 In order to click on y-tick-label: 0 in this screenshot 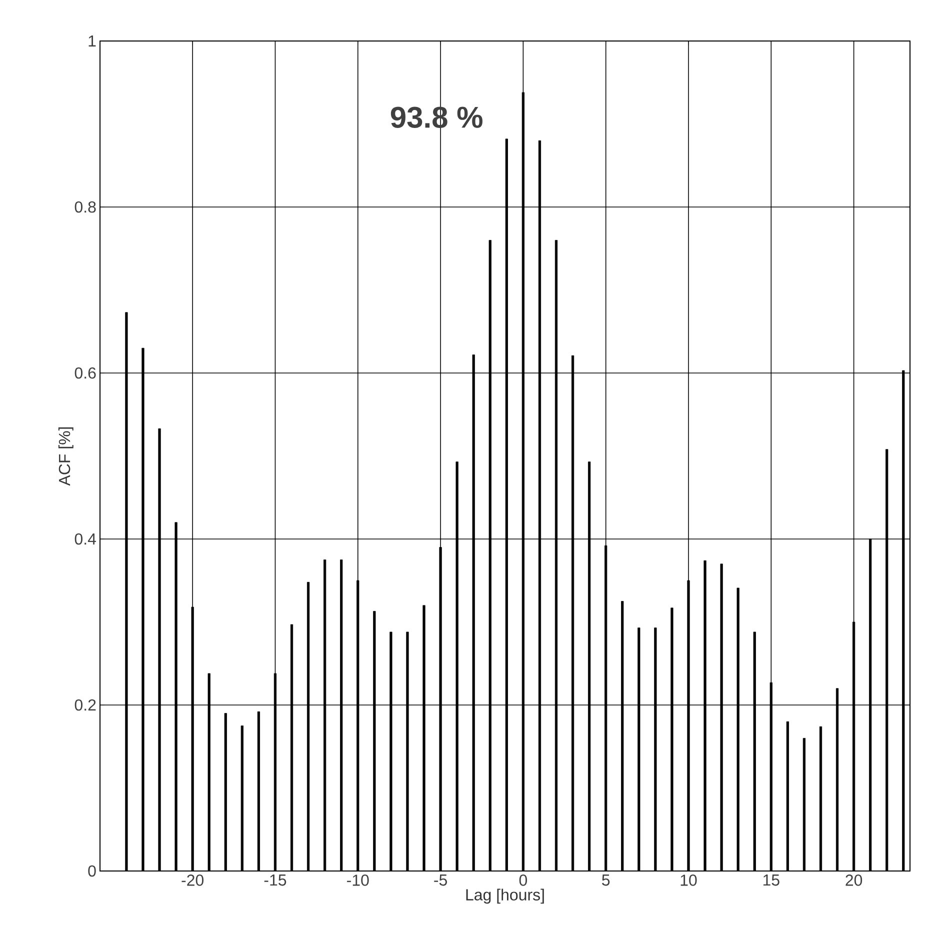, I will do `click(92, 871)`.